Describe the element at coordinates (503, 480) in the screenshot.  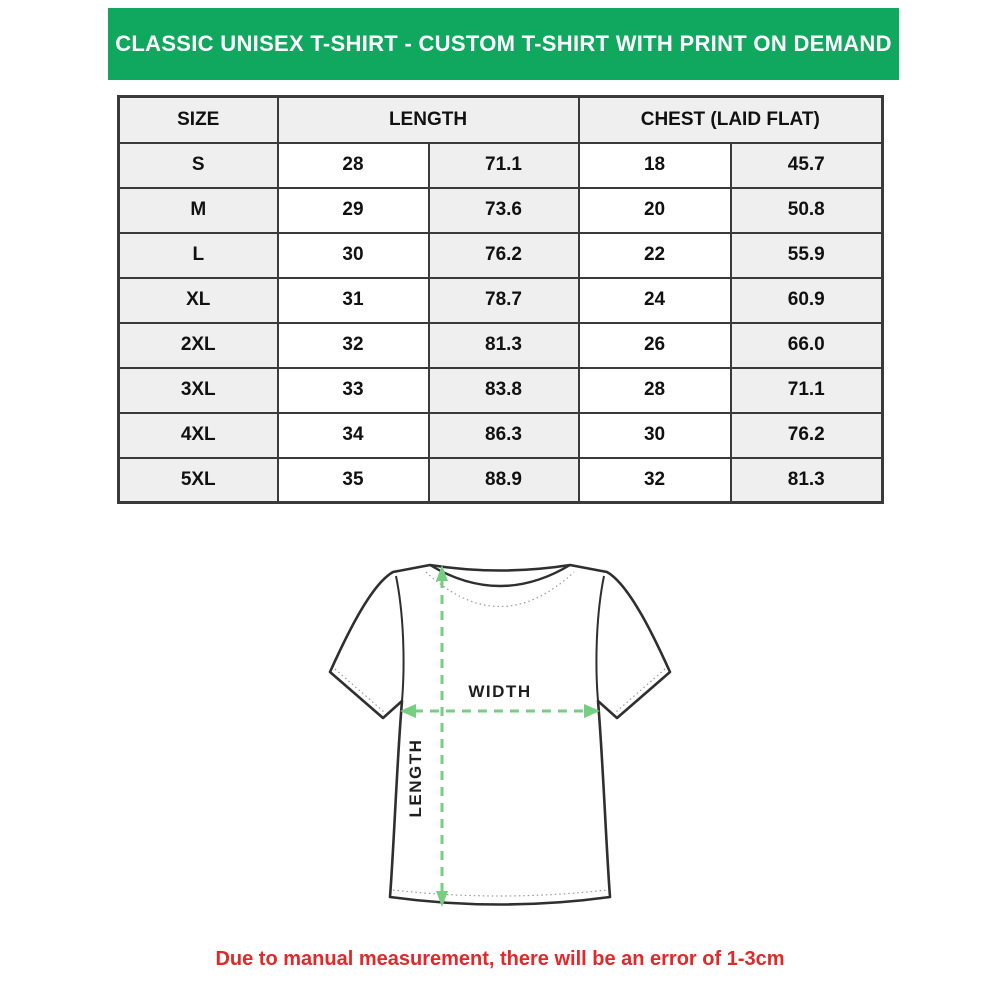
I see `cell-length-cm: 88.9` at that location.